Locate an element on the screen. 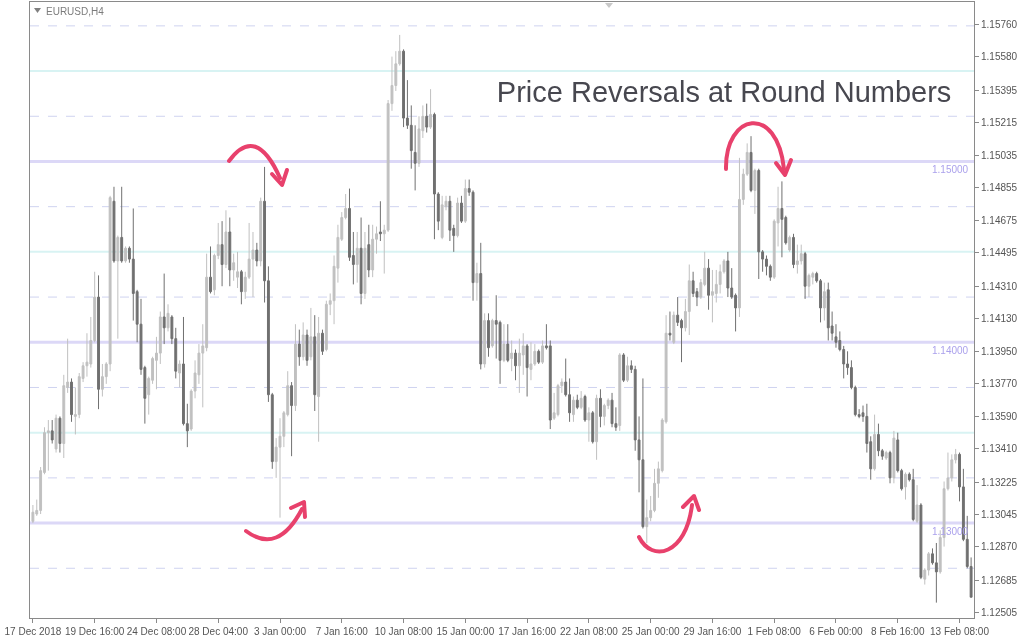 This screenshot has height=640, width=1024. ref-line-label: 1.15000 is located at coordinates (950, 169).